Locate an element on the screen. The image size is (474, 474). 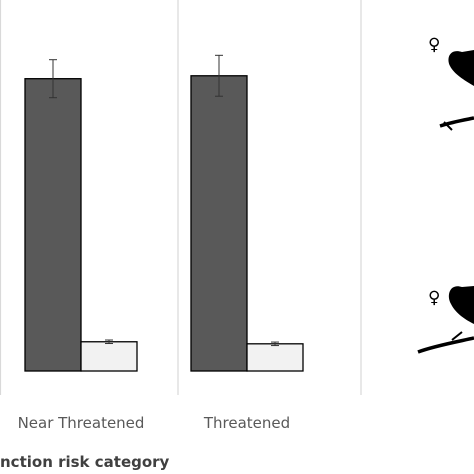
legend-figures: ♀ ♀ is located at coordinates (445, 194).